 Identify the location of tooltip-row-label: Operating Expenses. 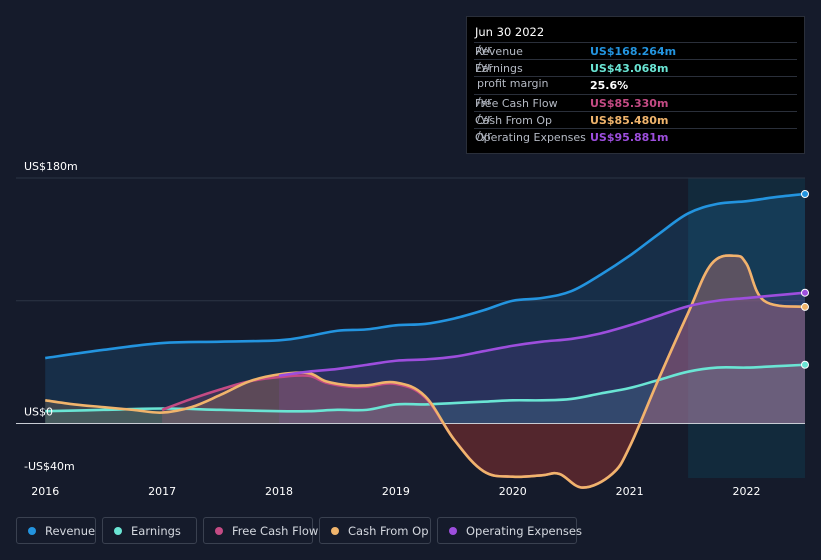
(530, 137).